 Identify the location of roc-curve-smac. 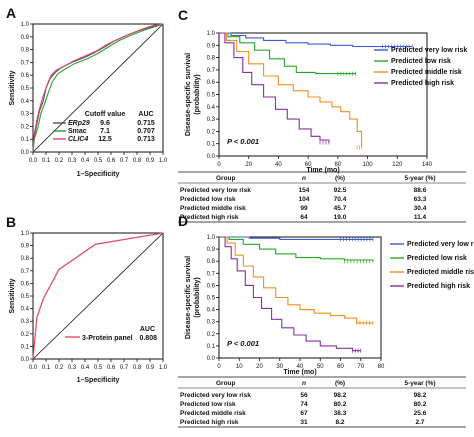
(98, 88).